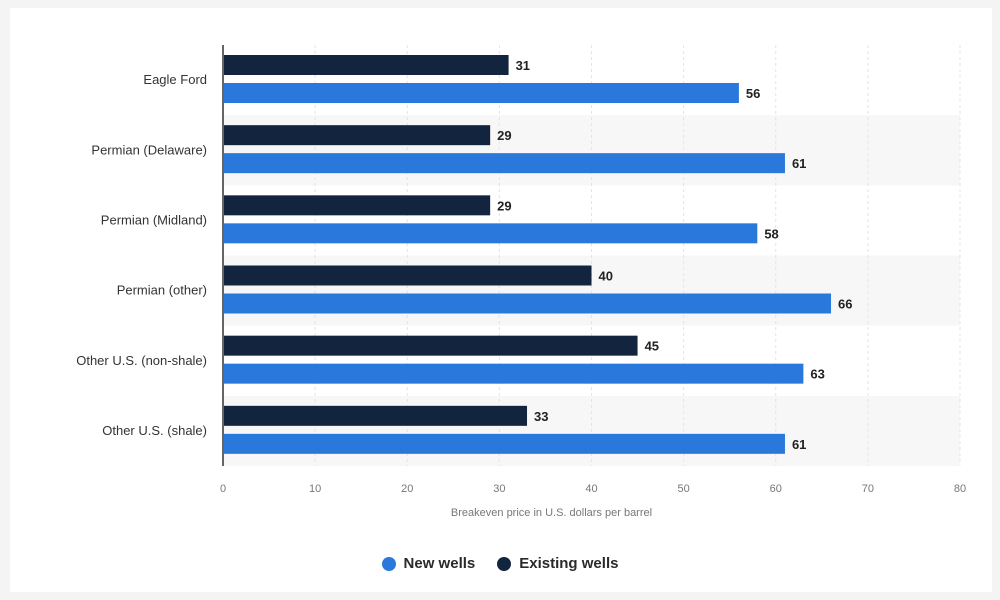 This screenshot has width=1000, height=600. I want to click on x-tick-label: 60, so click(776, 489).